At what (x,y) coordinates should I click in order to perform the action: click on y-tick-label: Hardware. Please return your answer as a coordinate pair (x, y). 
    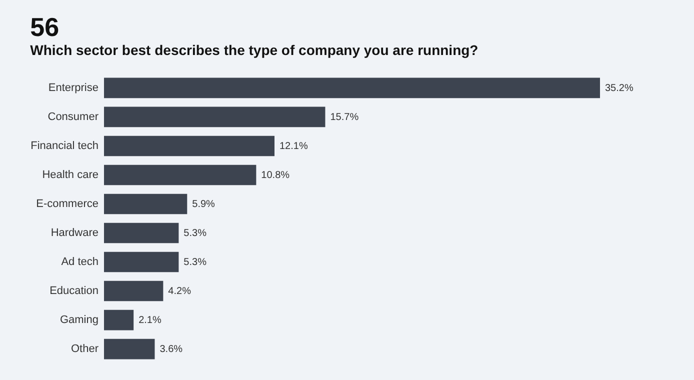
    Looking at the image, I should click on (74, 233).